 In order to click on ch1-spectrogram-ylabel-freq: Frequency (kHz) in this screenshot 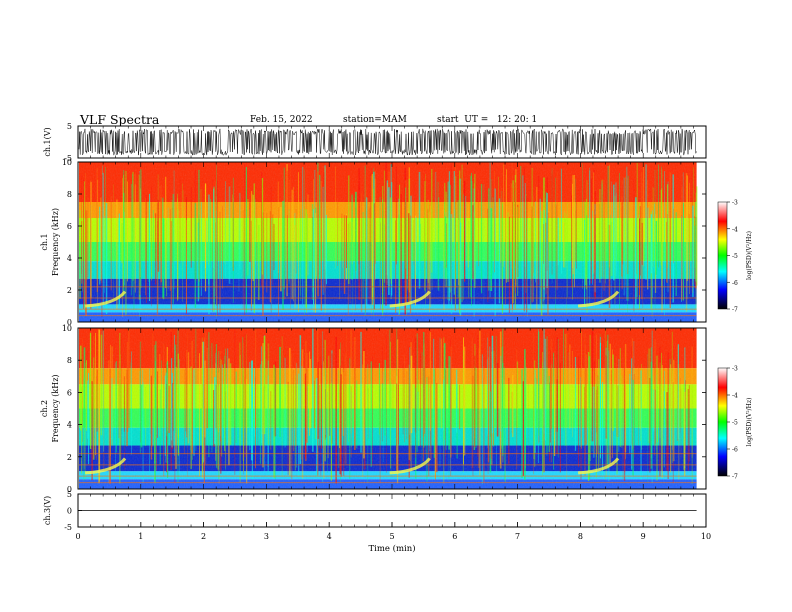, I will do `click(55, 242)`.